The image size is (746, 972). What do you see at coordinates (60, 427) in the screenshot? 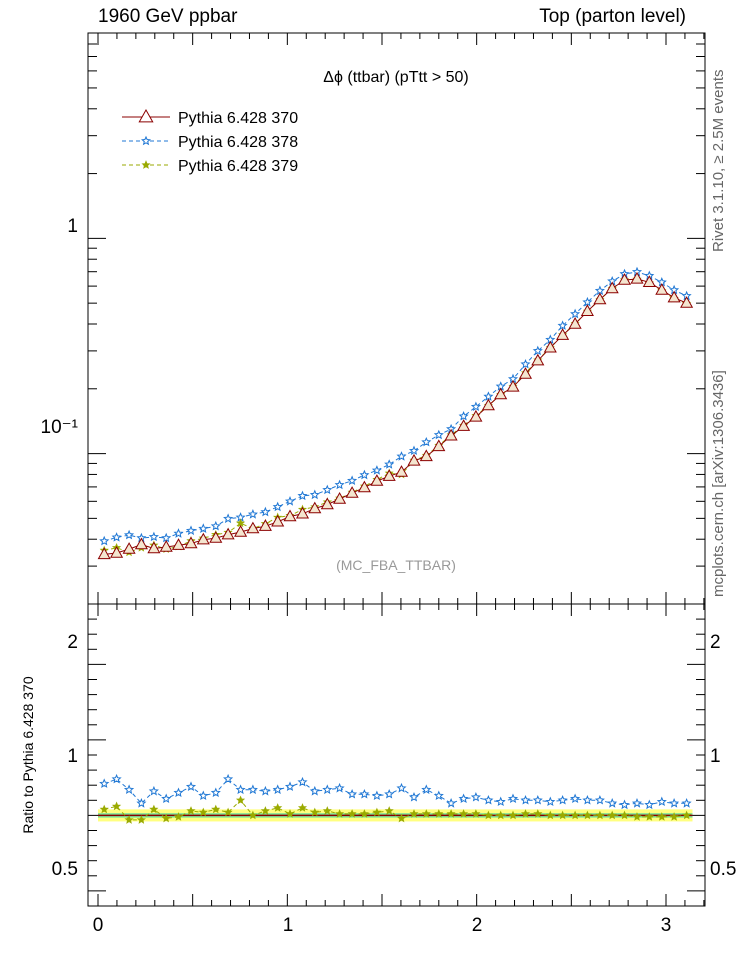
I see `y-tick-label-0p1: 10⁻¹` at bounding box center [60, 427].